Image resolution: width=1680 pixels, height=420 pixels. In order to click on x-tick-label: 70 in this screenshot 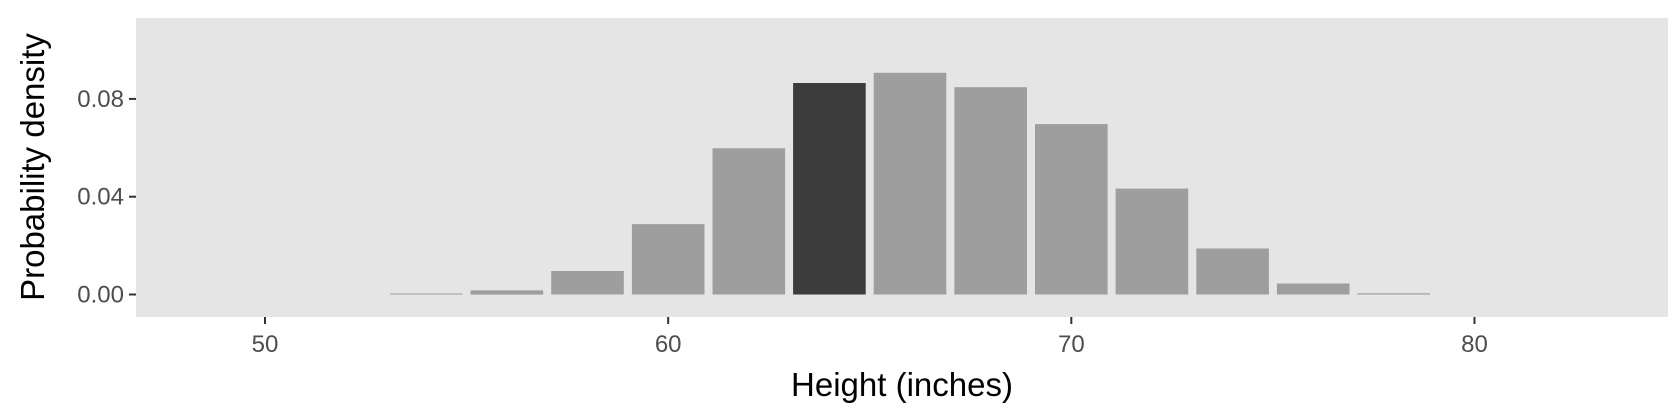, I will do `click(1071, 344)`.